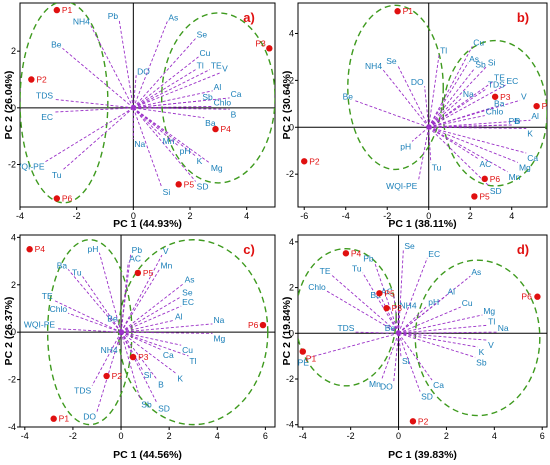 Image resolution: width=550 pixels, height=465 pixels. I want to click on loading-vector-mg, so click(473, 144).